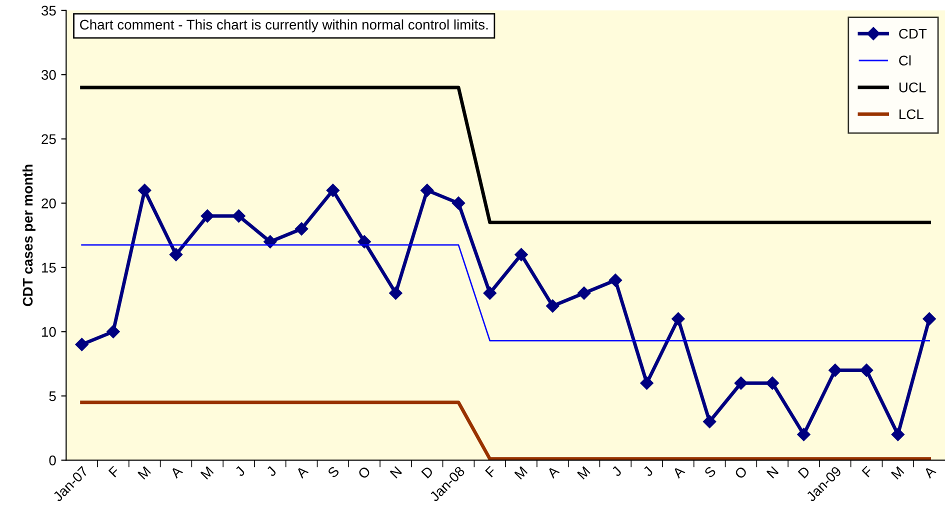 Image resolution: width=945 pixels, height=520 pixels. Describe the element at coordinates (49, 75) in the screenshot. I see `y-tick-label: 30` at that location.